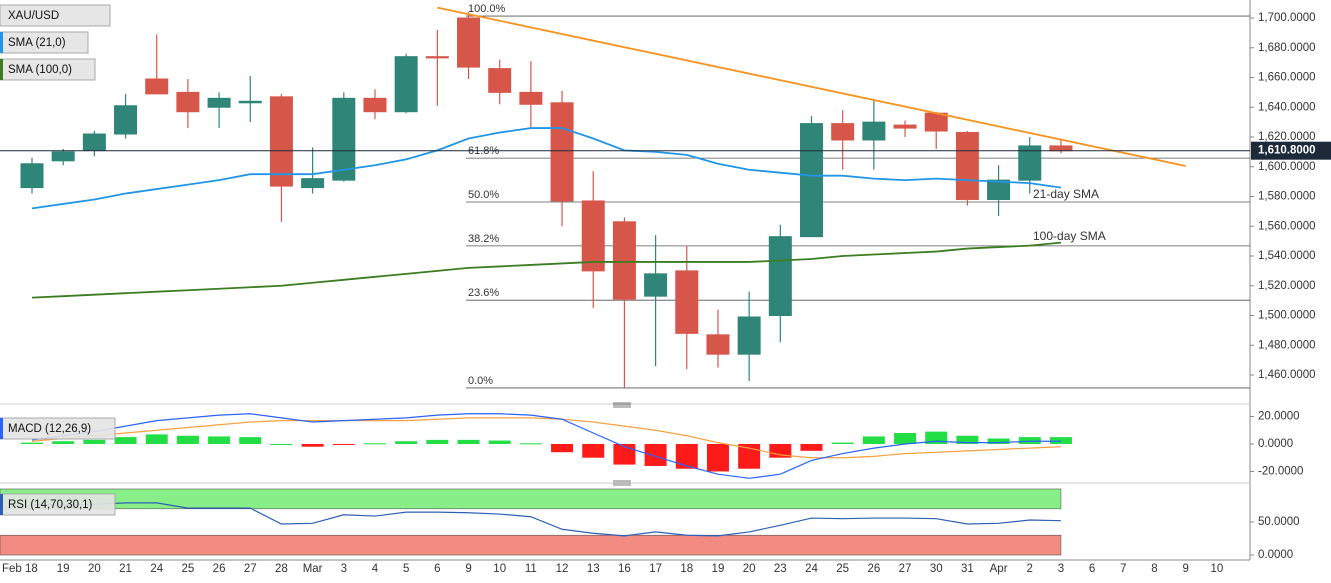  What do you see at coordinates (344, 569) in the screenshot?
I see `x-tick-label: 3` at bounding box center [344, 569].